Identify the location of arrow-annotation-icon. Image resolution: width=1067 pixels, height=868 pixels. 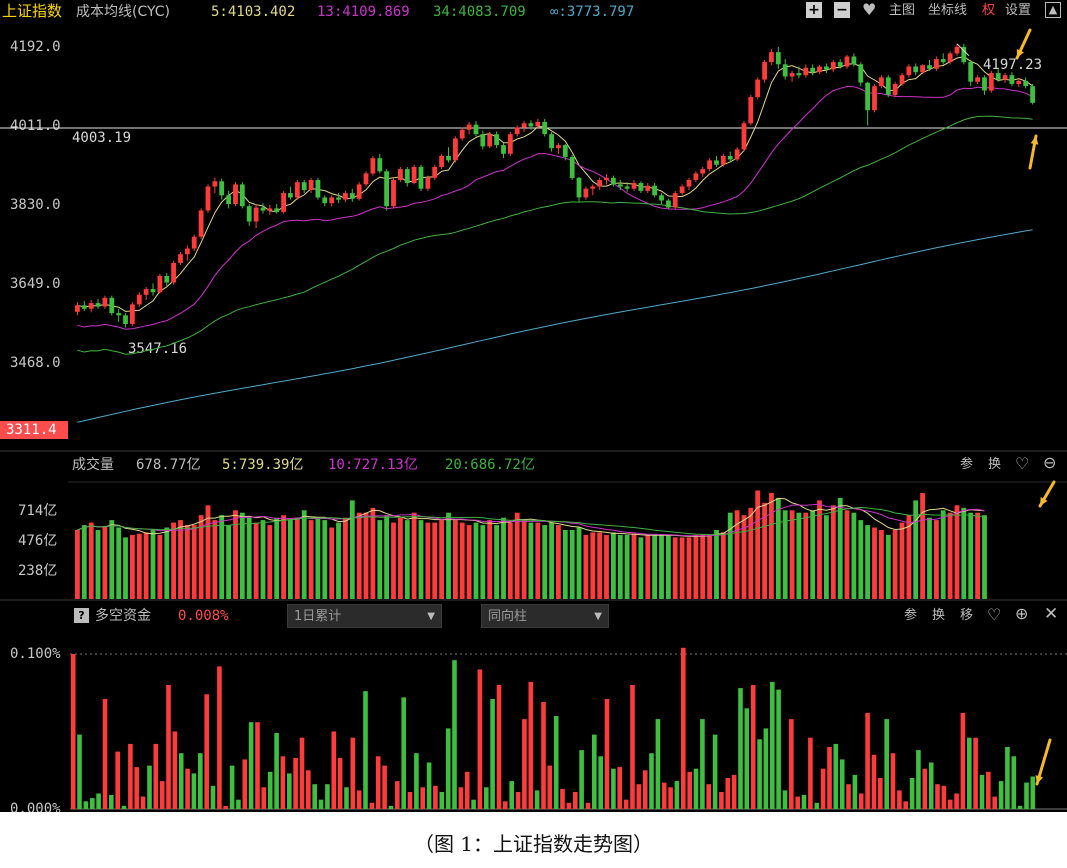
(1043, 762).